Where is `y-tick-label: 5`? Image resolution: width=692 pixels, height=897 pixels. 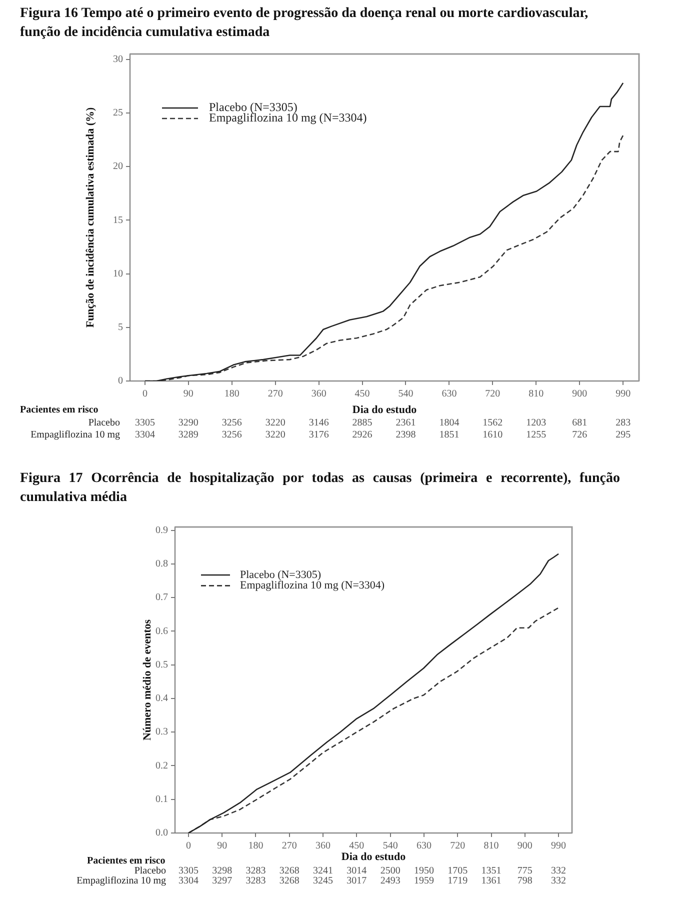 y-tick-label: 5 is located at coordinates (120, 328).